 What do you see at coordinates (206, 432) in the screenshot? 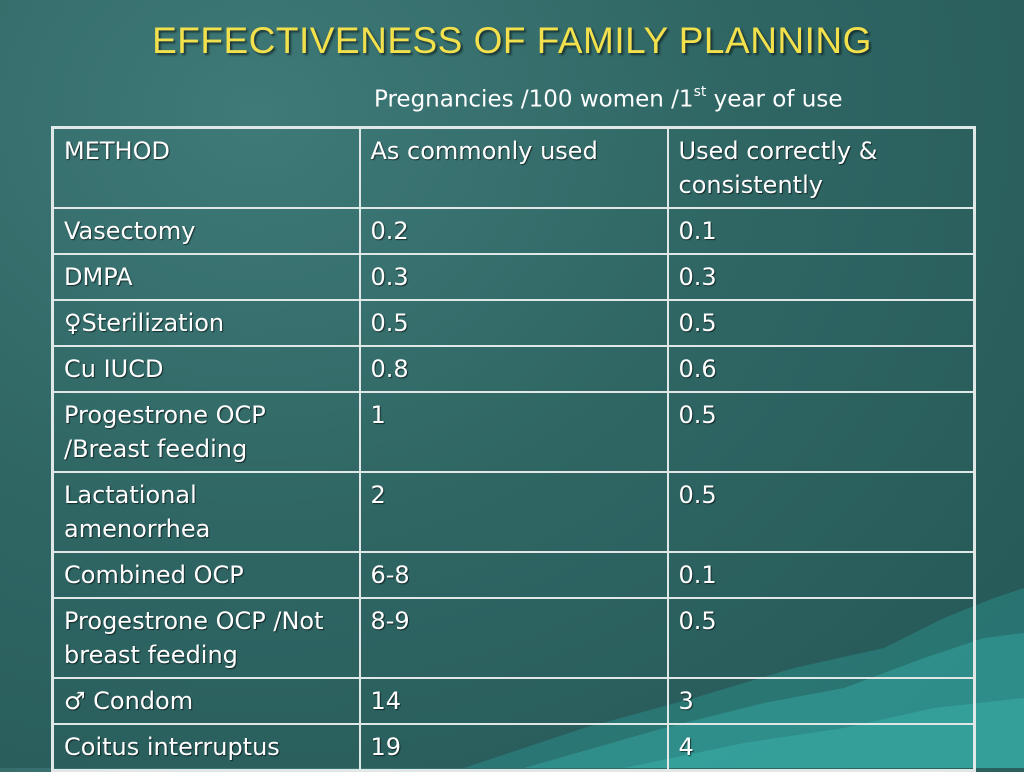
I see `method-cell: Progestrone OCP /Breast feeding` at bounding box center [206, 432].